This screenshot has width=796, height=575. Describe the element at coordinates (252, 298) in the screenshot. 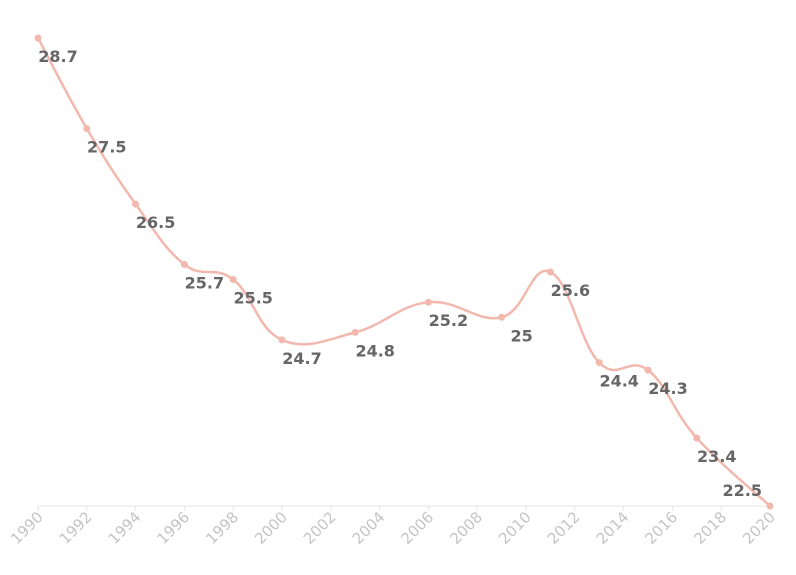

I see `data-label: 25.5` at that location.